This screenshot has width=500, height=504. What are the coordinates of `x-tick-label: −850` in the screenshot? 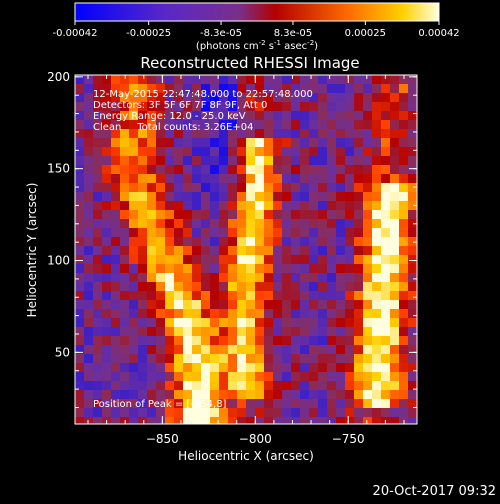 It's located at (162, 439).